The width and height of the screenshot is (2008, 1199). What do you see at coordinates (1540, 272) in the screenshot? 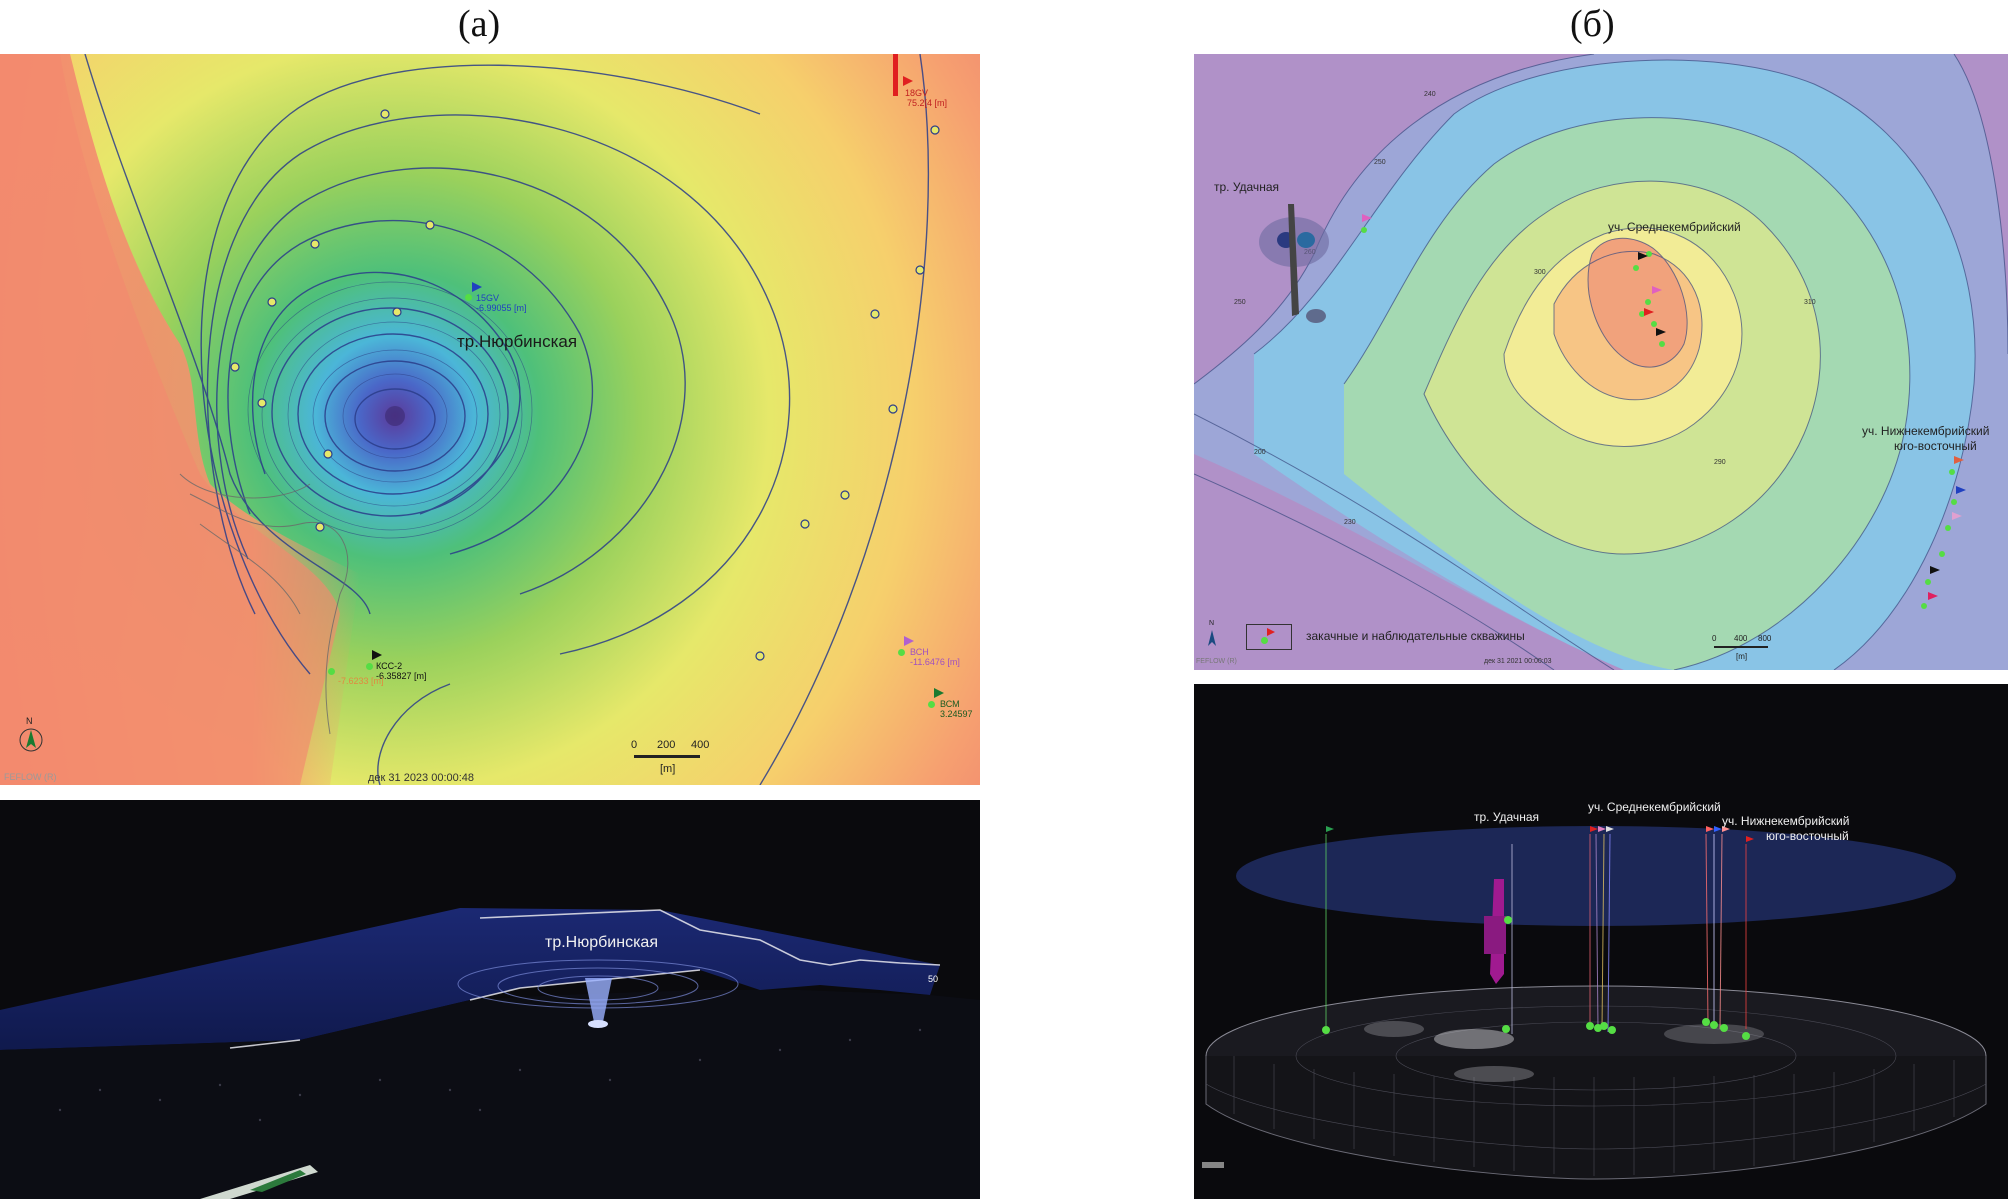
I see `svg-text: 300` at bounding box center [1540, 272].